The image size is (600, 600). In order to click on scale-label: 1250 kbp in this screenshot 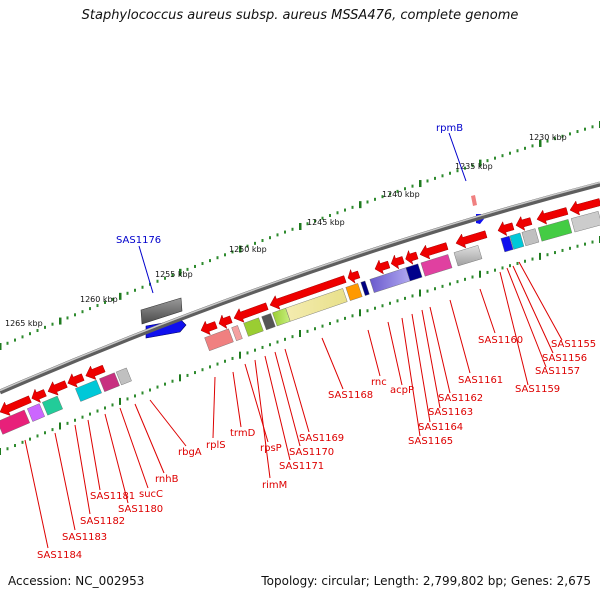, I will do `click(248, 249)`.